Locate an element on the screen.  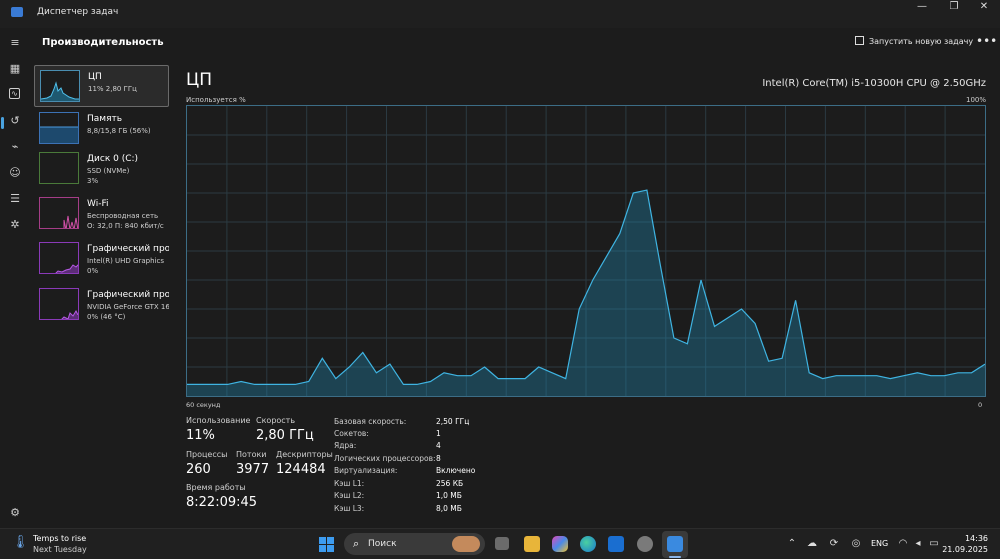
language-indicator: ENG is located at coordinates (880, 543).